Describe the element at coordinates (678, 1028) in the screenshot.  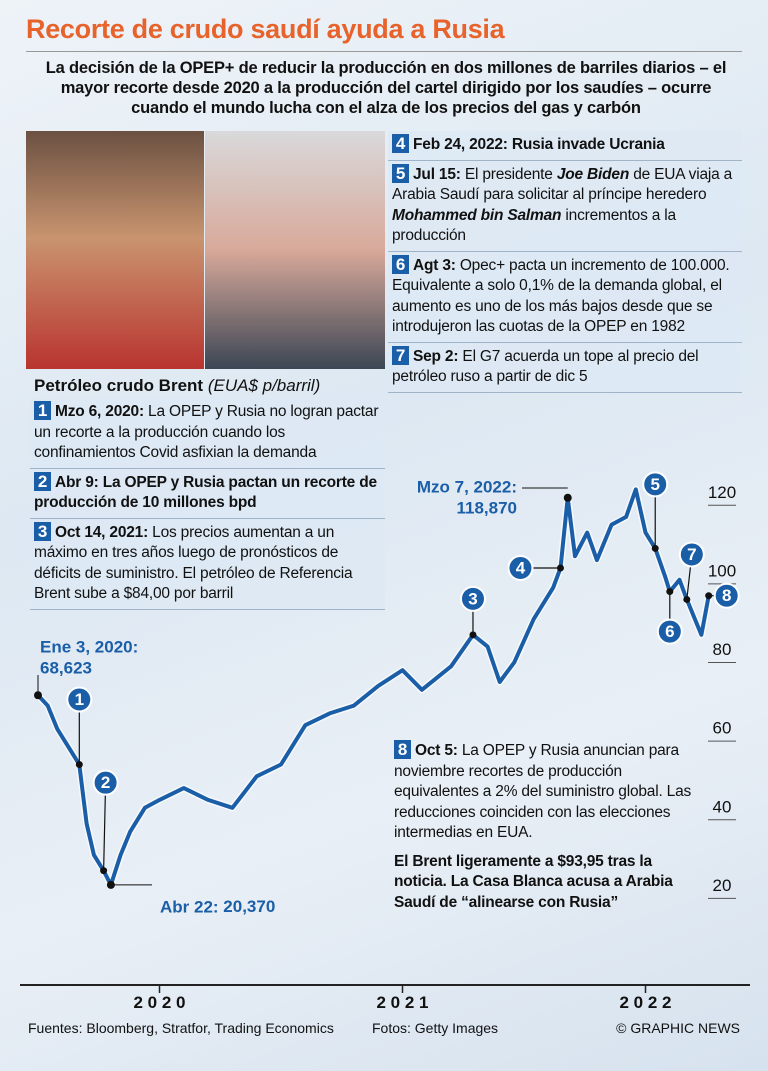
I see `credit: © GRAPHIC NEWS` at that location.